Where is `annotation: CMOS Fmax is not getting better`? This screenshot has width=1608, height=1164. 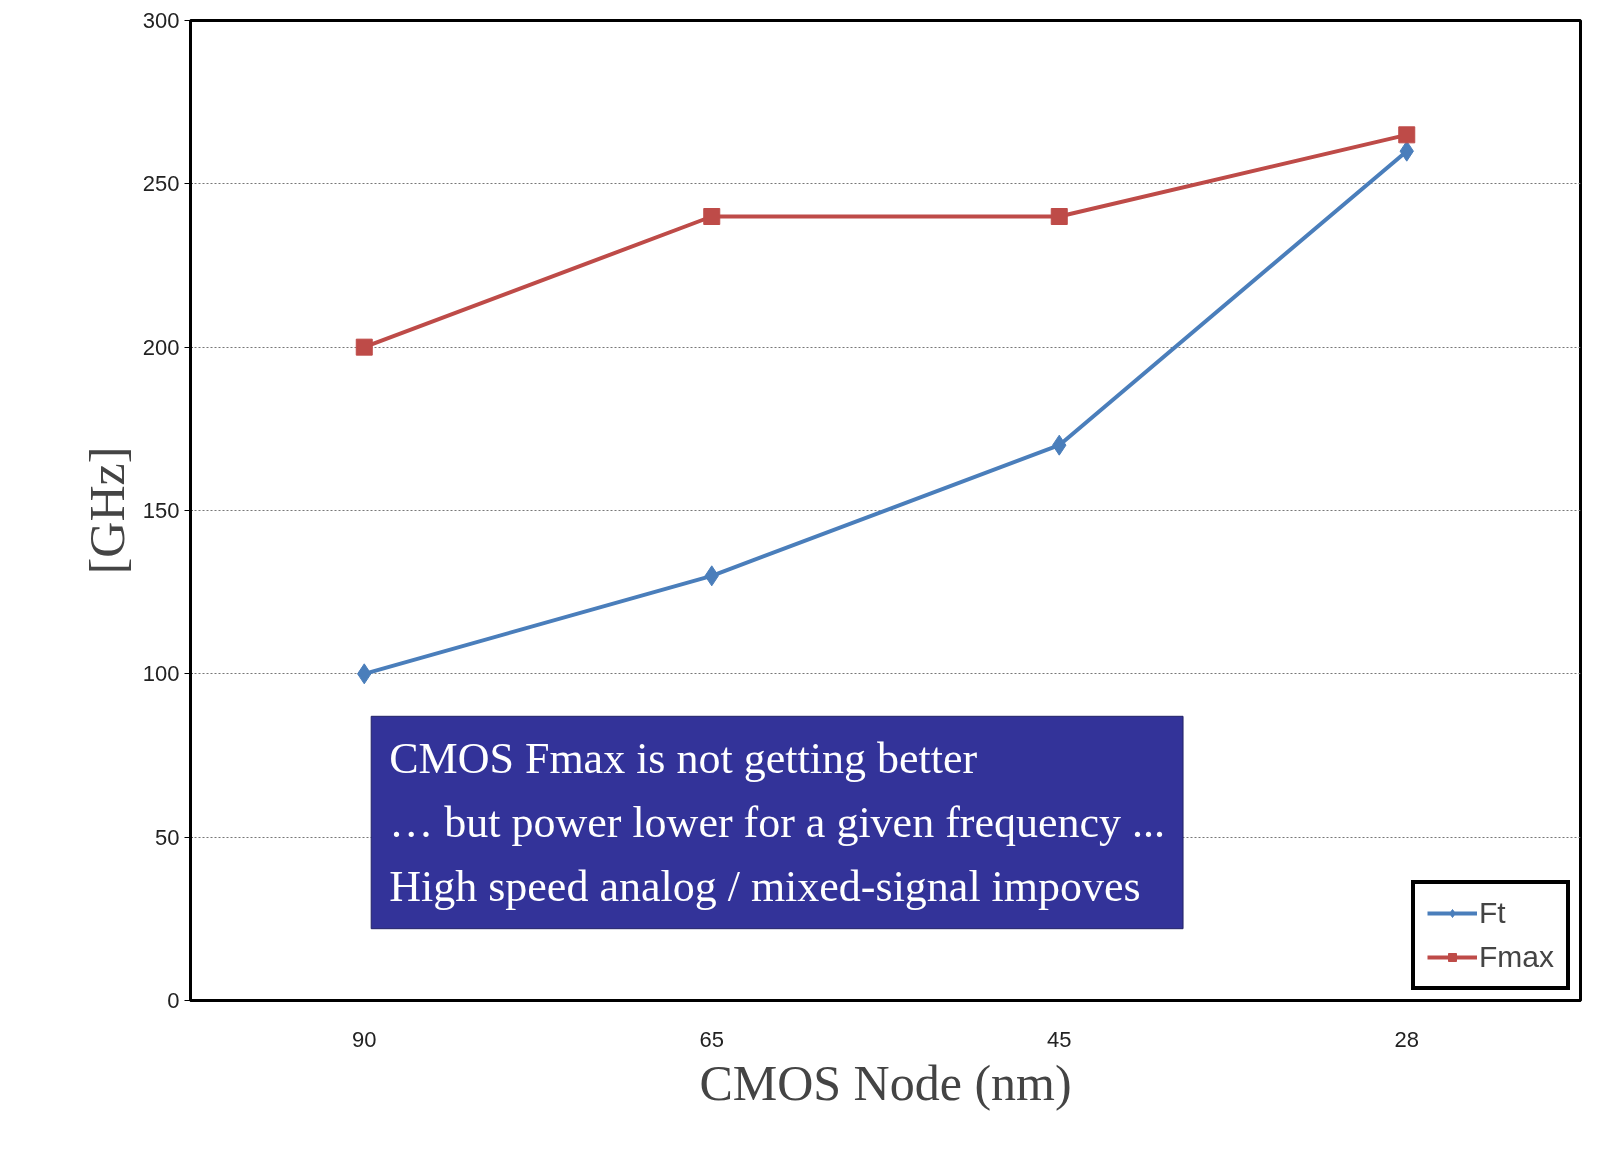
annotation: CMOS Fmax is not getting better is located at coordinates (683, 759).